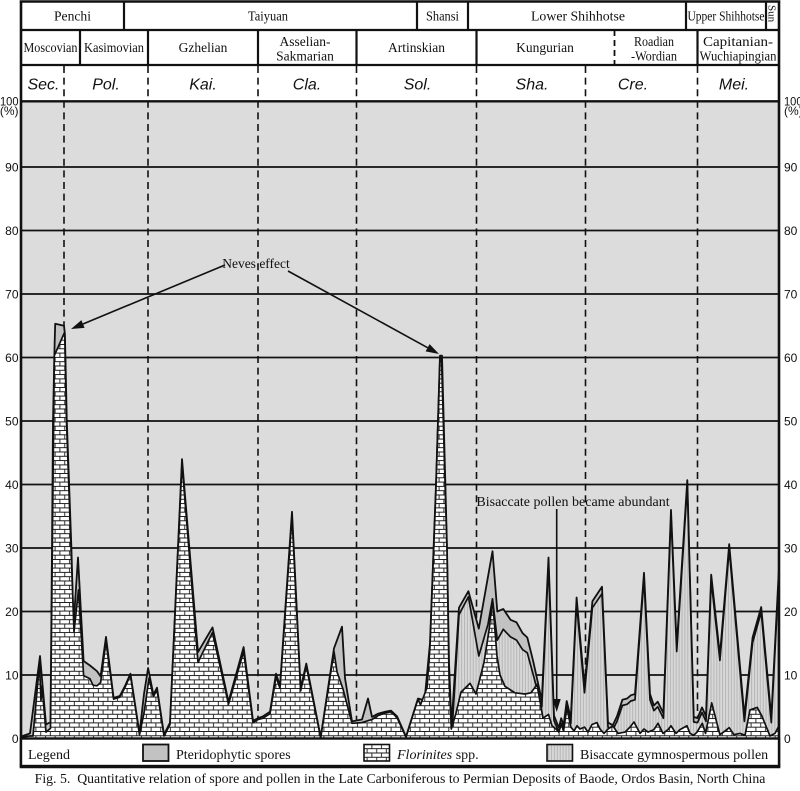 The height and width of the screenshot is (791, 800). Describe the element at coordinates (307, 85) in the screenshot. I see `svg-text: Cla.` at that location.